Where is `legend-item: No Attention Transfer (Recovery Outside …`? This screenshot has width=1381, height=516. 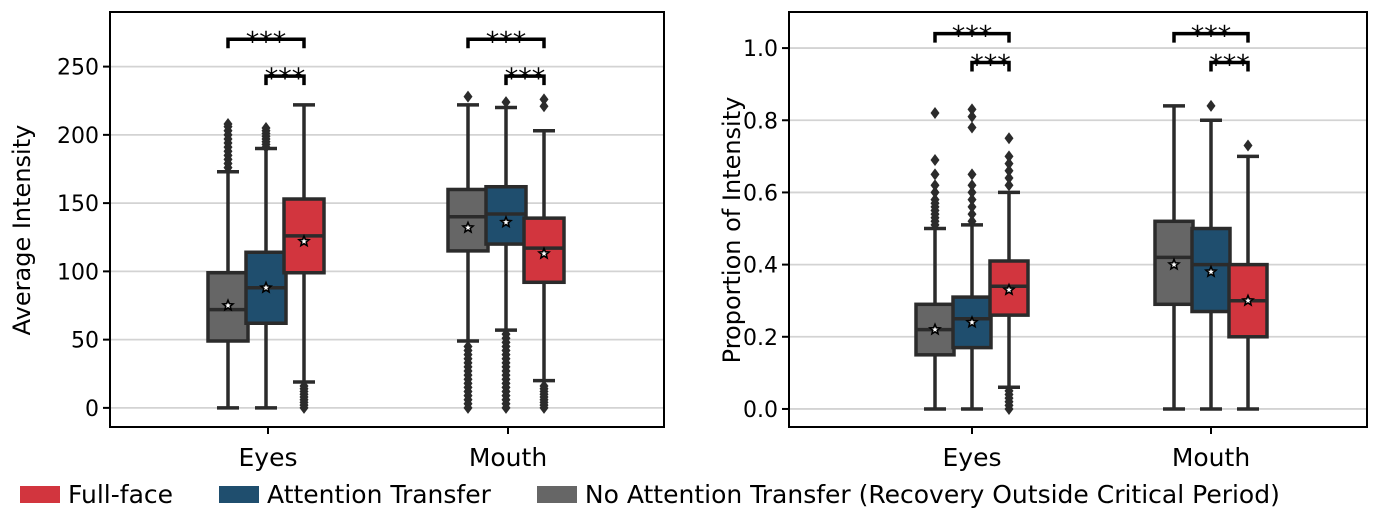 legend-item: No Attention Transfer (Recovery Outside … is located at coordinates (908, 494).